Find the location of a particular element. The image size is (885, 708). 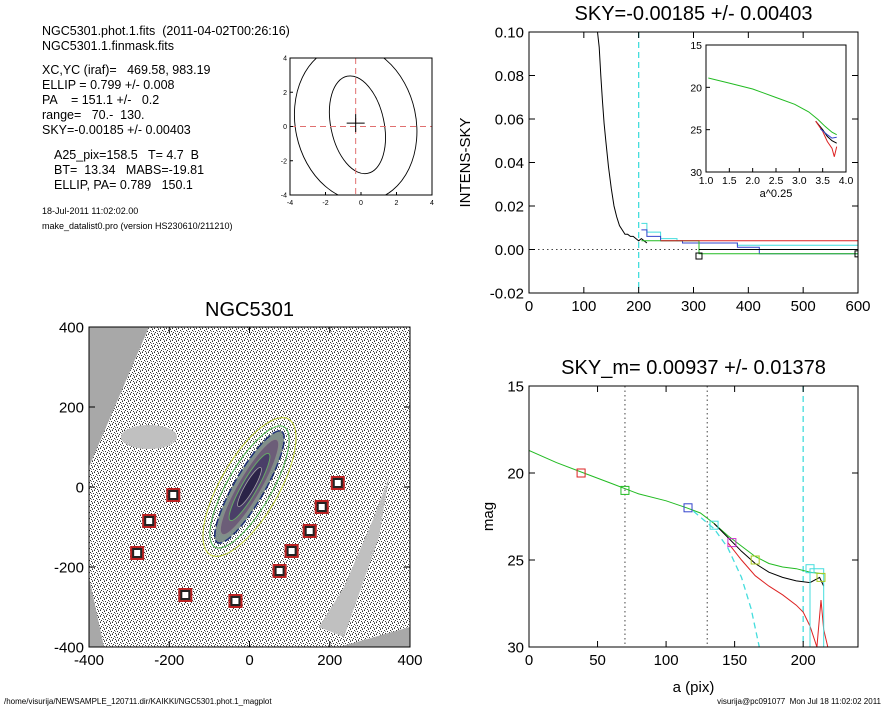

inset-xtick-label: 2.5 is located at coordinates (776, 181).